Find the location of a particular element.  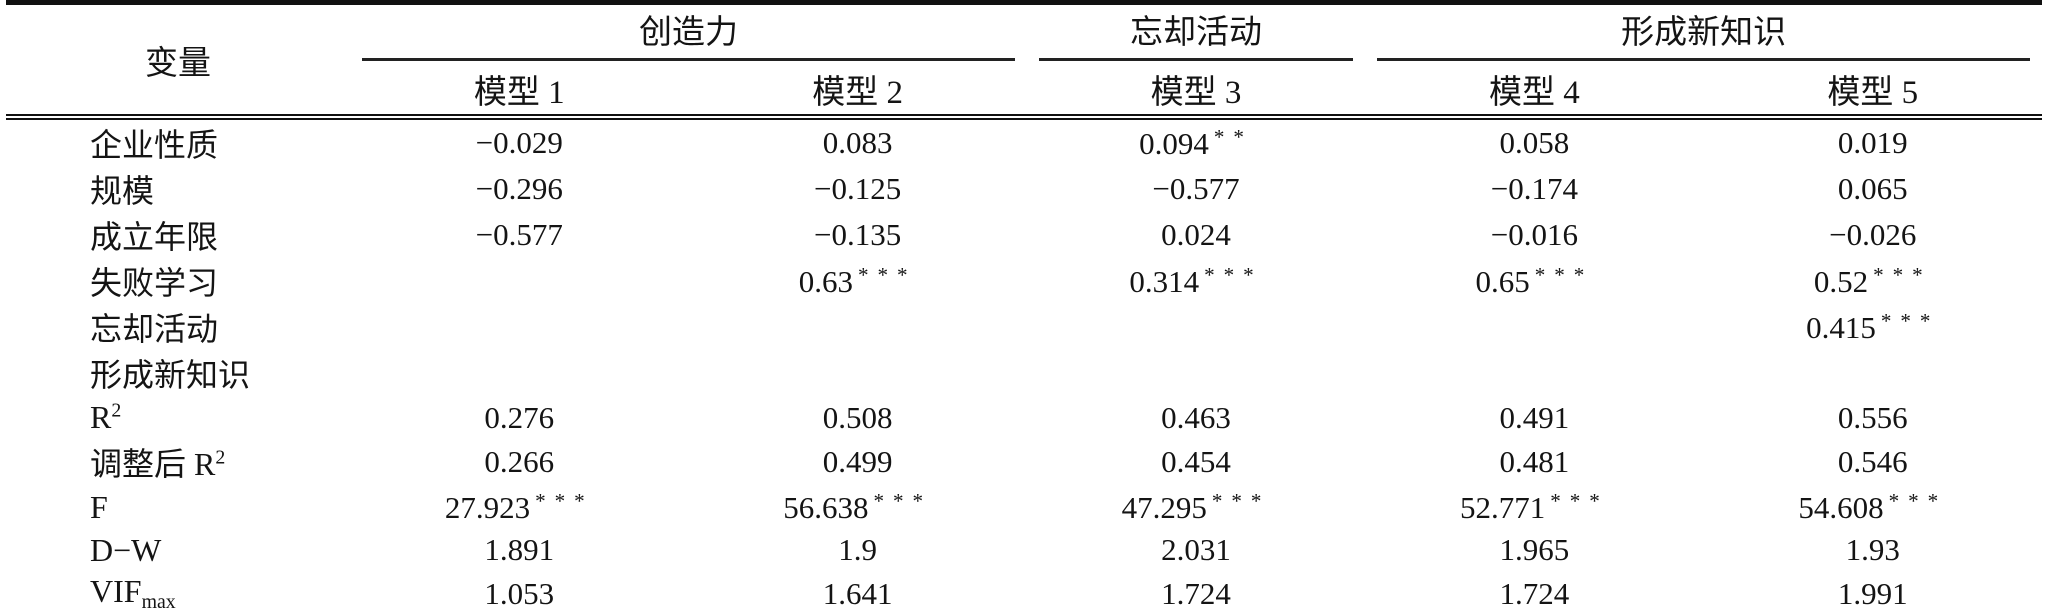

model-3-header: 模型 3 is located at coordinates (1196, 91).